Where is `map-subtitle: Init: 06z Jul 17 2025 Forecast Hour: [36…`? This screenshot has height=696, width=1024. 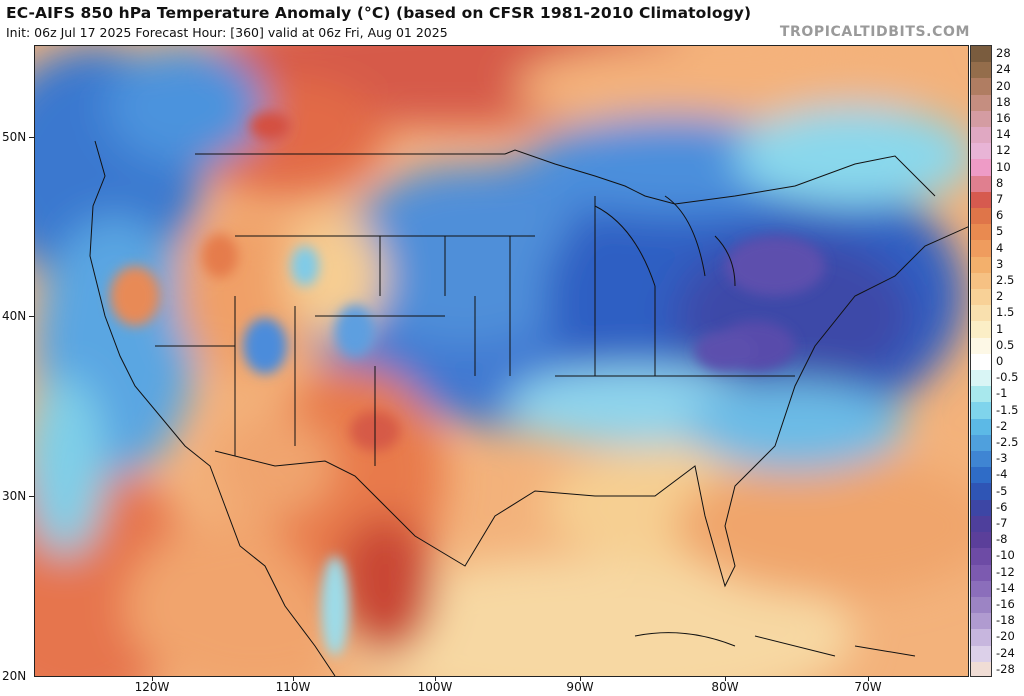 map-subtitle: Init: 06z Jul 17 2025 Forecast Hour: [36… is located at coordinates (227, 32).